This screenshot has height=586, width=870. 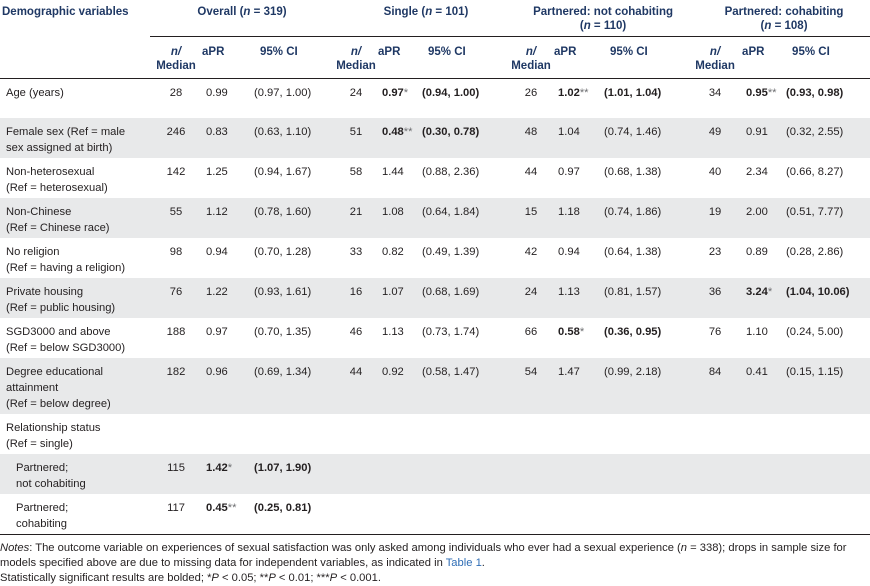 I want to click on cell-n-median: 26, so click(x=531, y=92).